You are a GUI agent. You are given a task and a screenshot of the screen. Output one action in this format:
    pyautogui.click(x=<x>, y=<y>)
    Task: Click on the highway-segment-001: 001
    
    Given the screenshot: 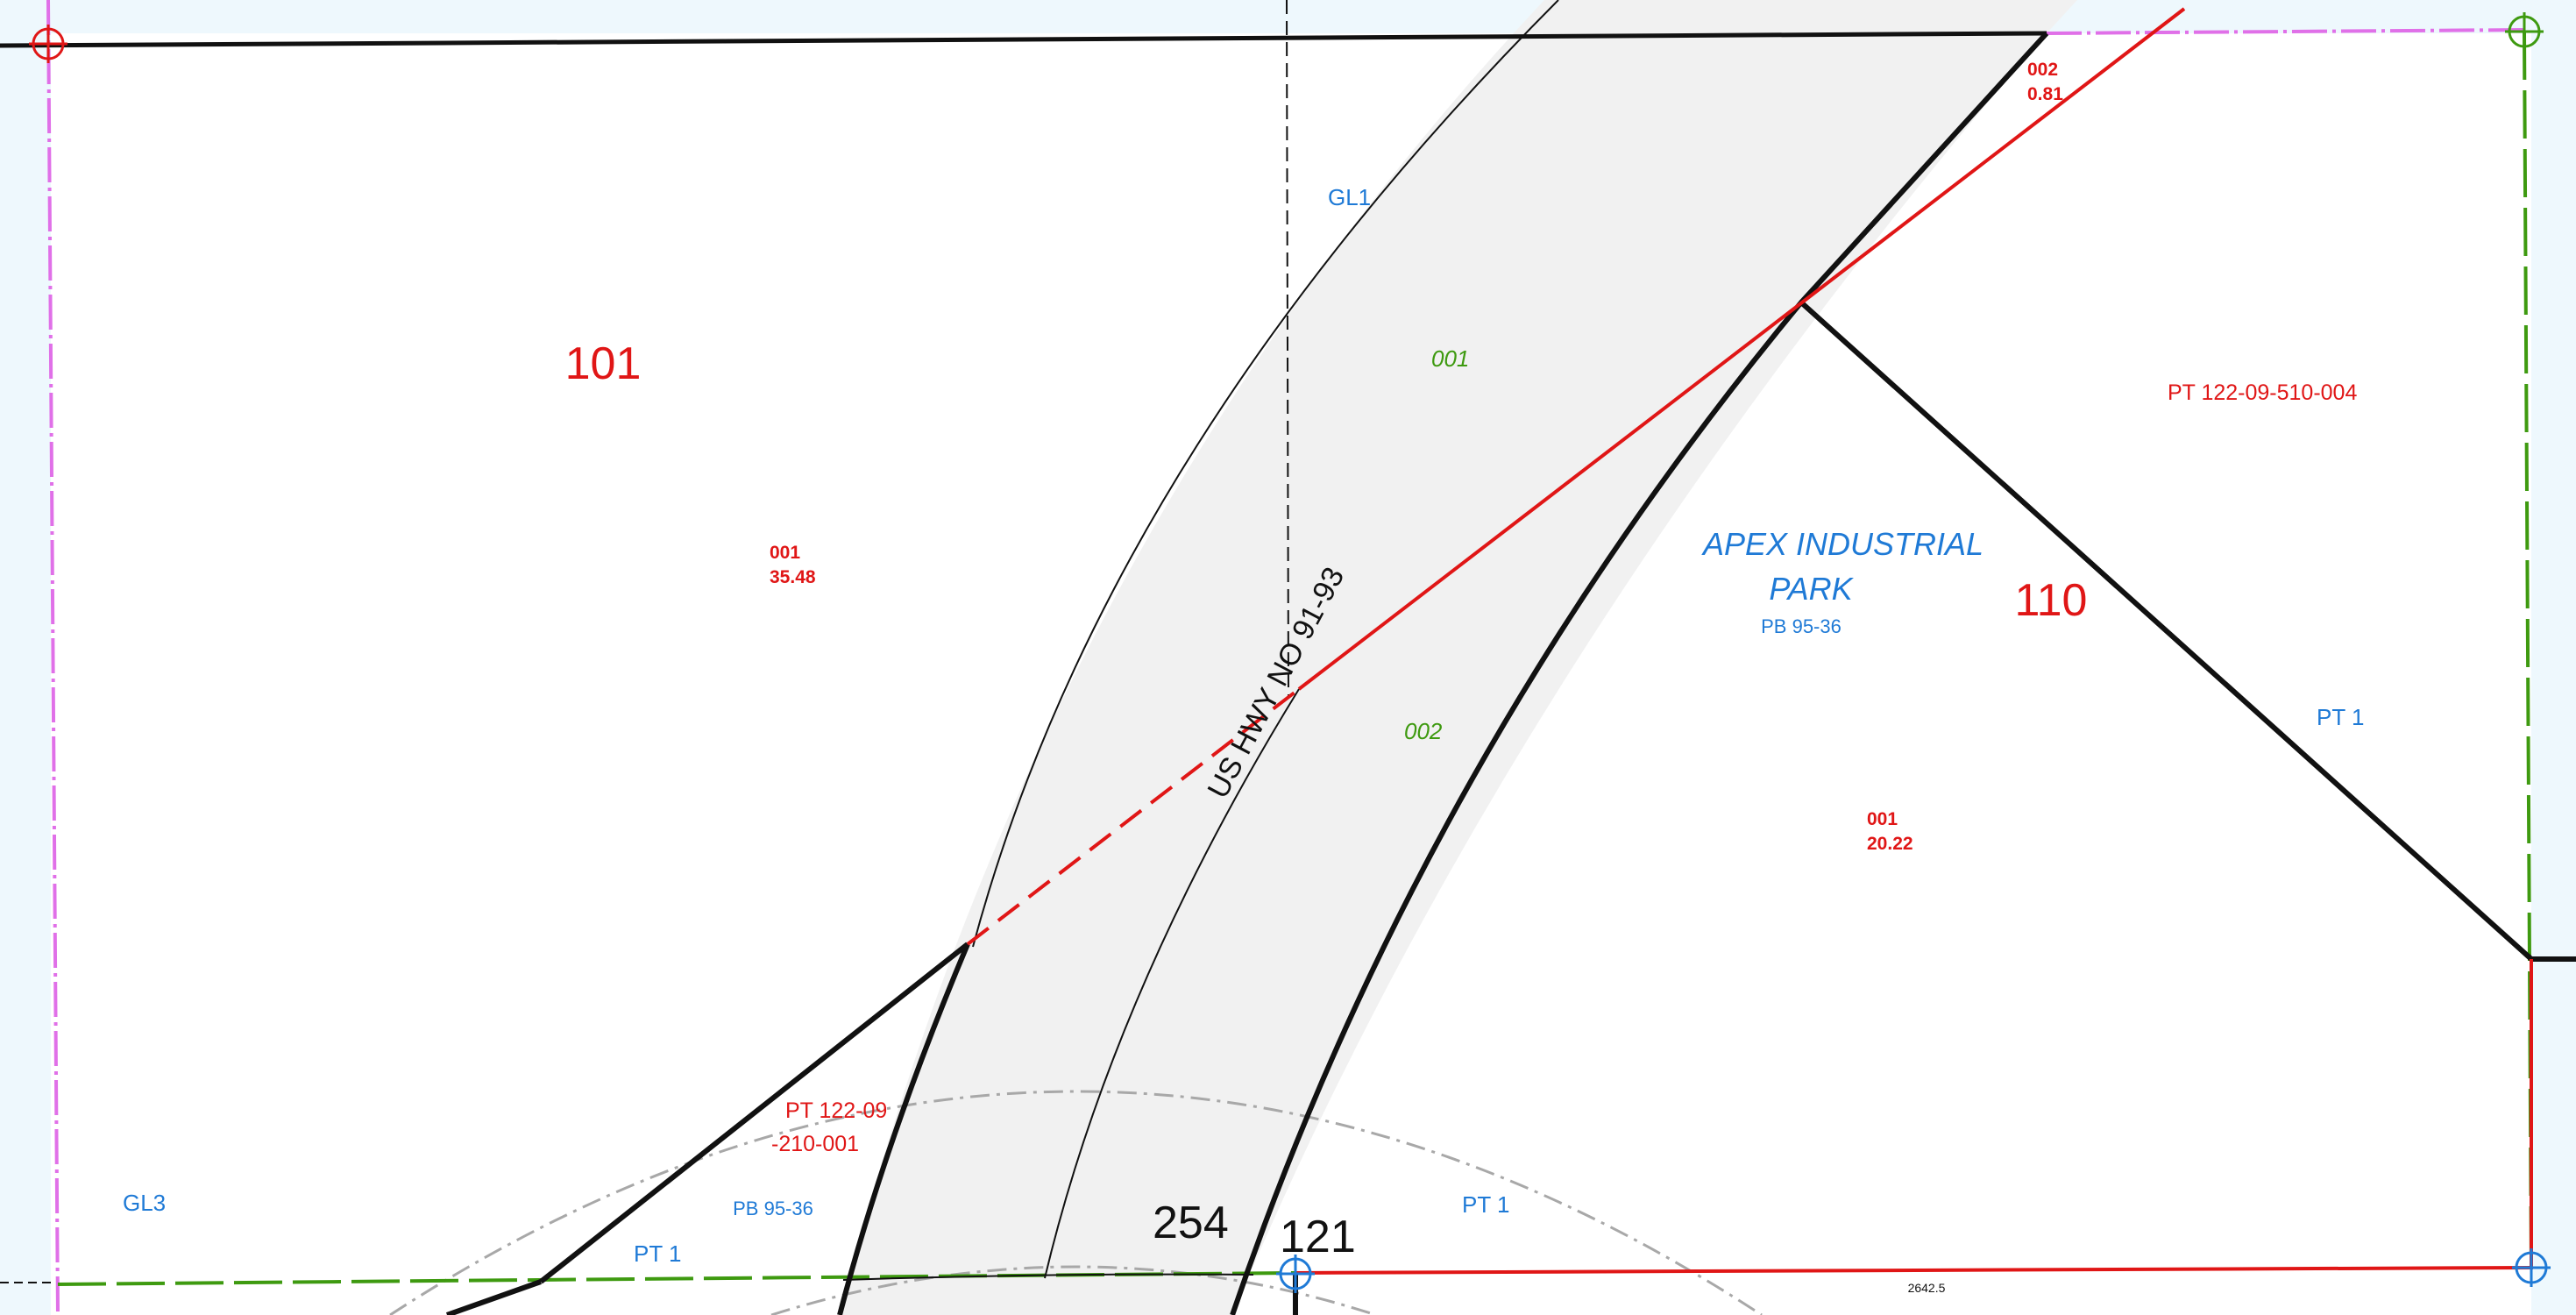 What is the action you would take?
    pyautogui.click(x=1450, y=358)
    